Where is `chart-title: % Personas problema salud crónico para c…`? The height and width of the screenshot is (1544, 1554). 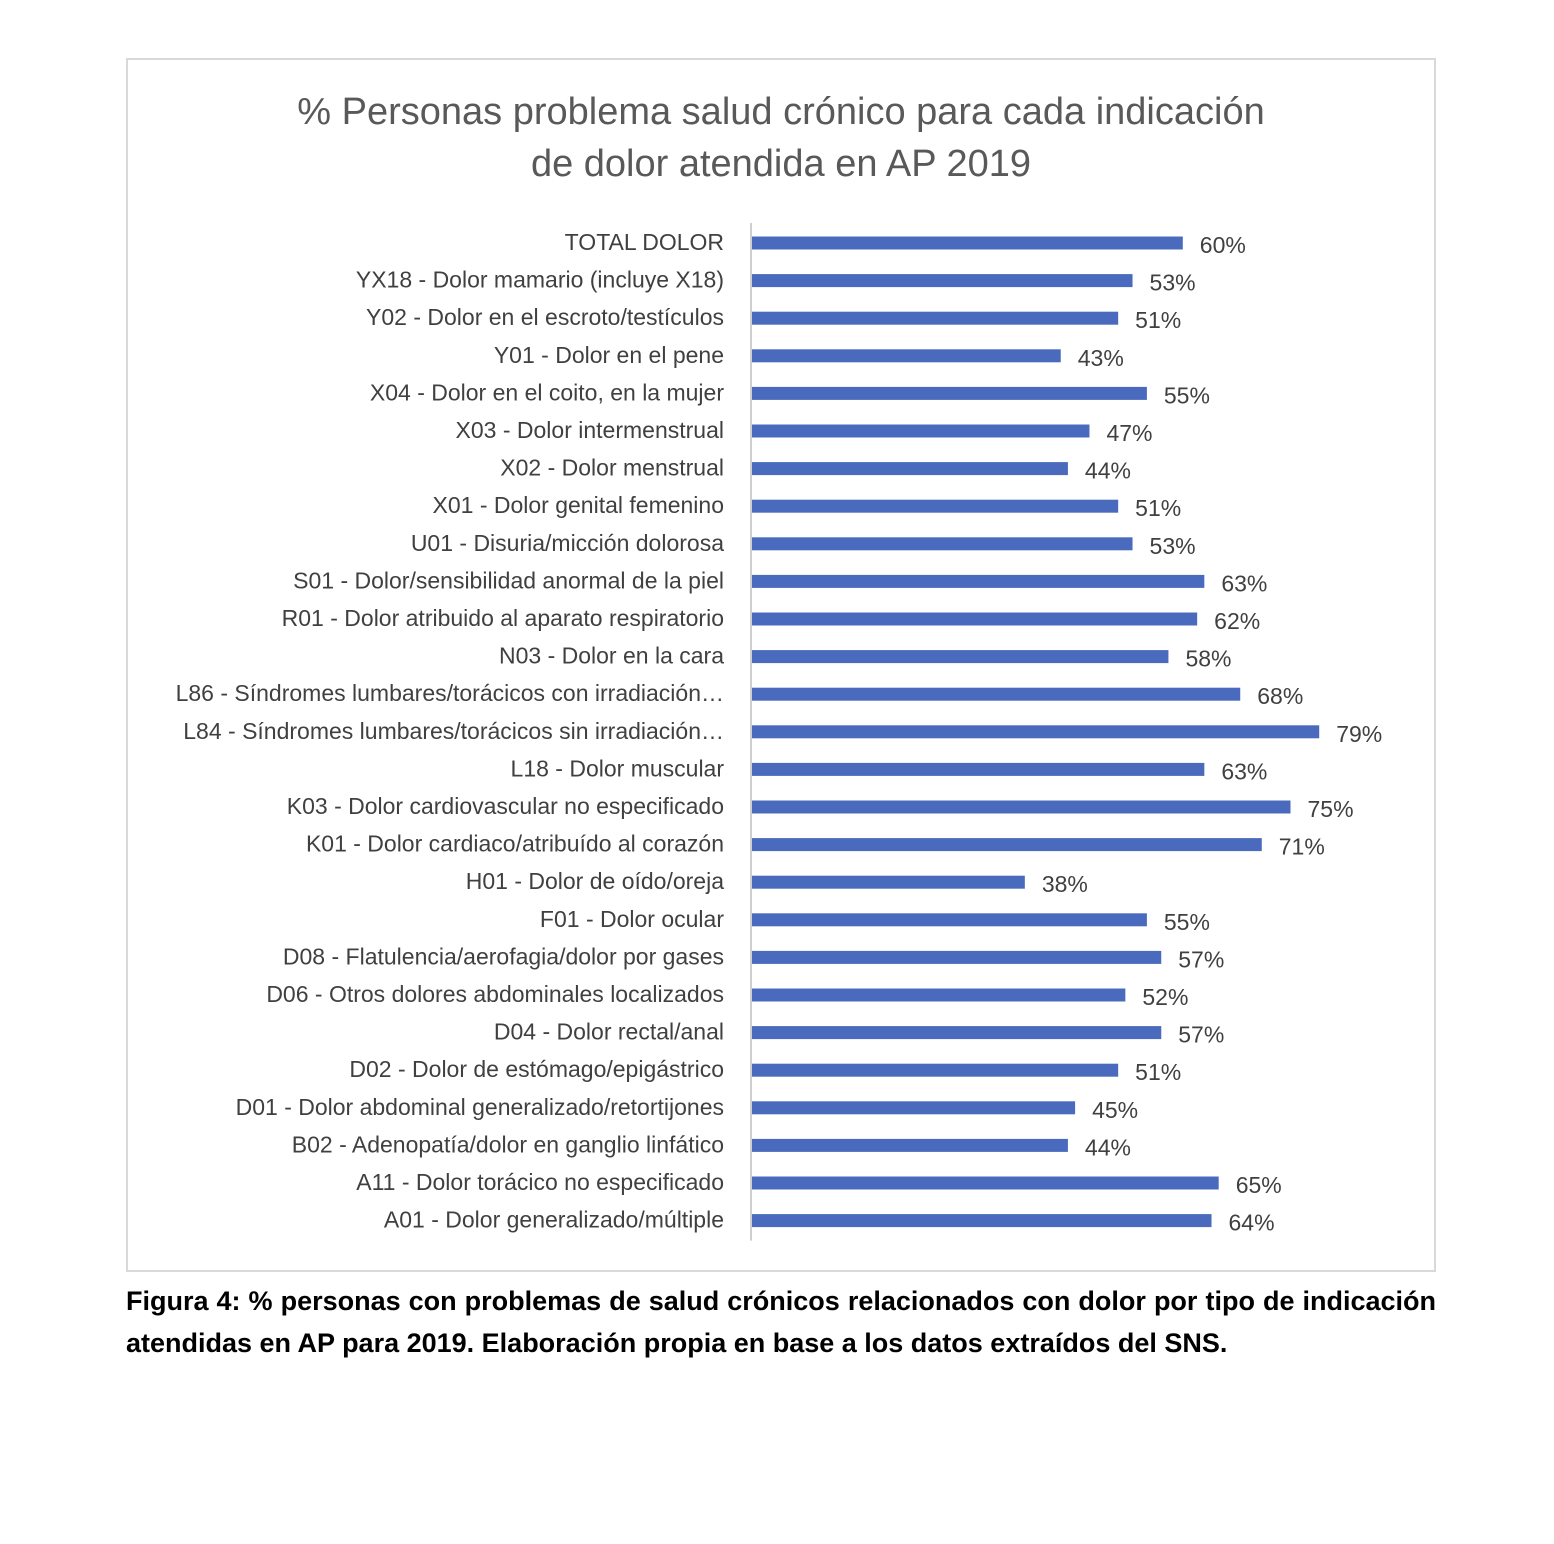 chart-title: % Personas problema salud crónico para c… is located at coordinates (781, 138).